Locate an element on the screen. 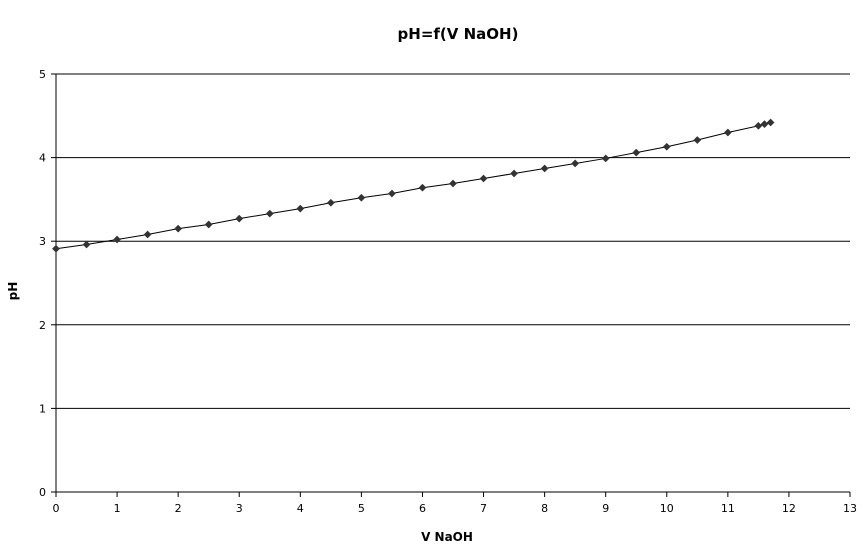 This screenshot has width=866, height=548. x-tick-label: 12 is located at coordinates (789, 508).